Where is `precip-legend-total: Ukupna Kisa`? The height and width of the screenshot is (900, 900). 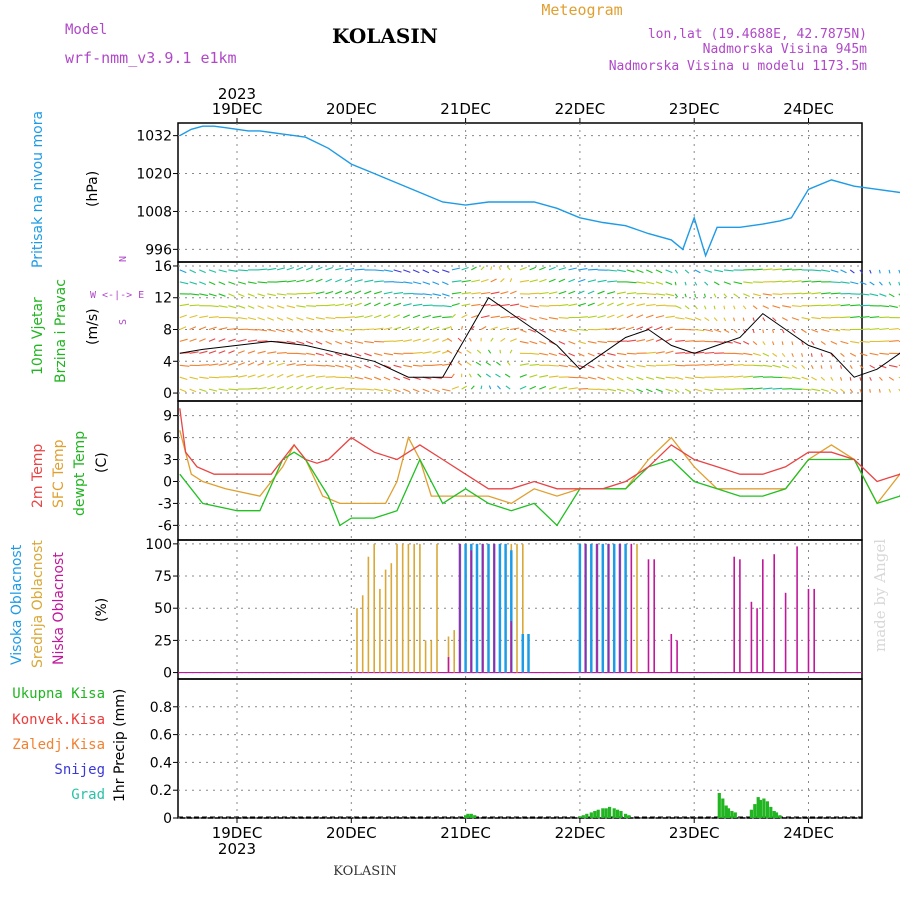
precip-legend-total: Ukupna Kisa is located at coordinates (58, 694).